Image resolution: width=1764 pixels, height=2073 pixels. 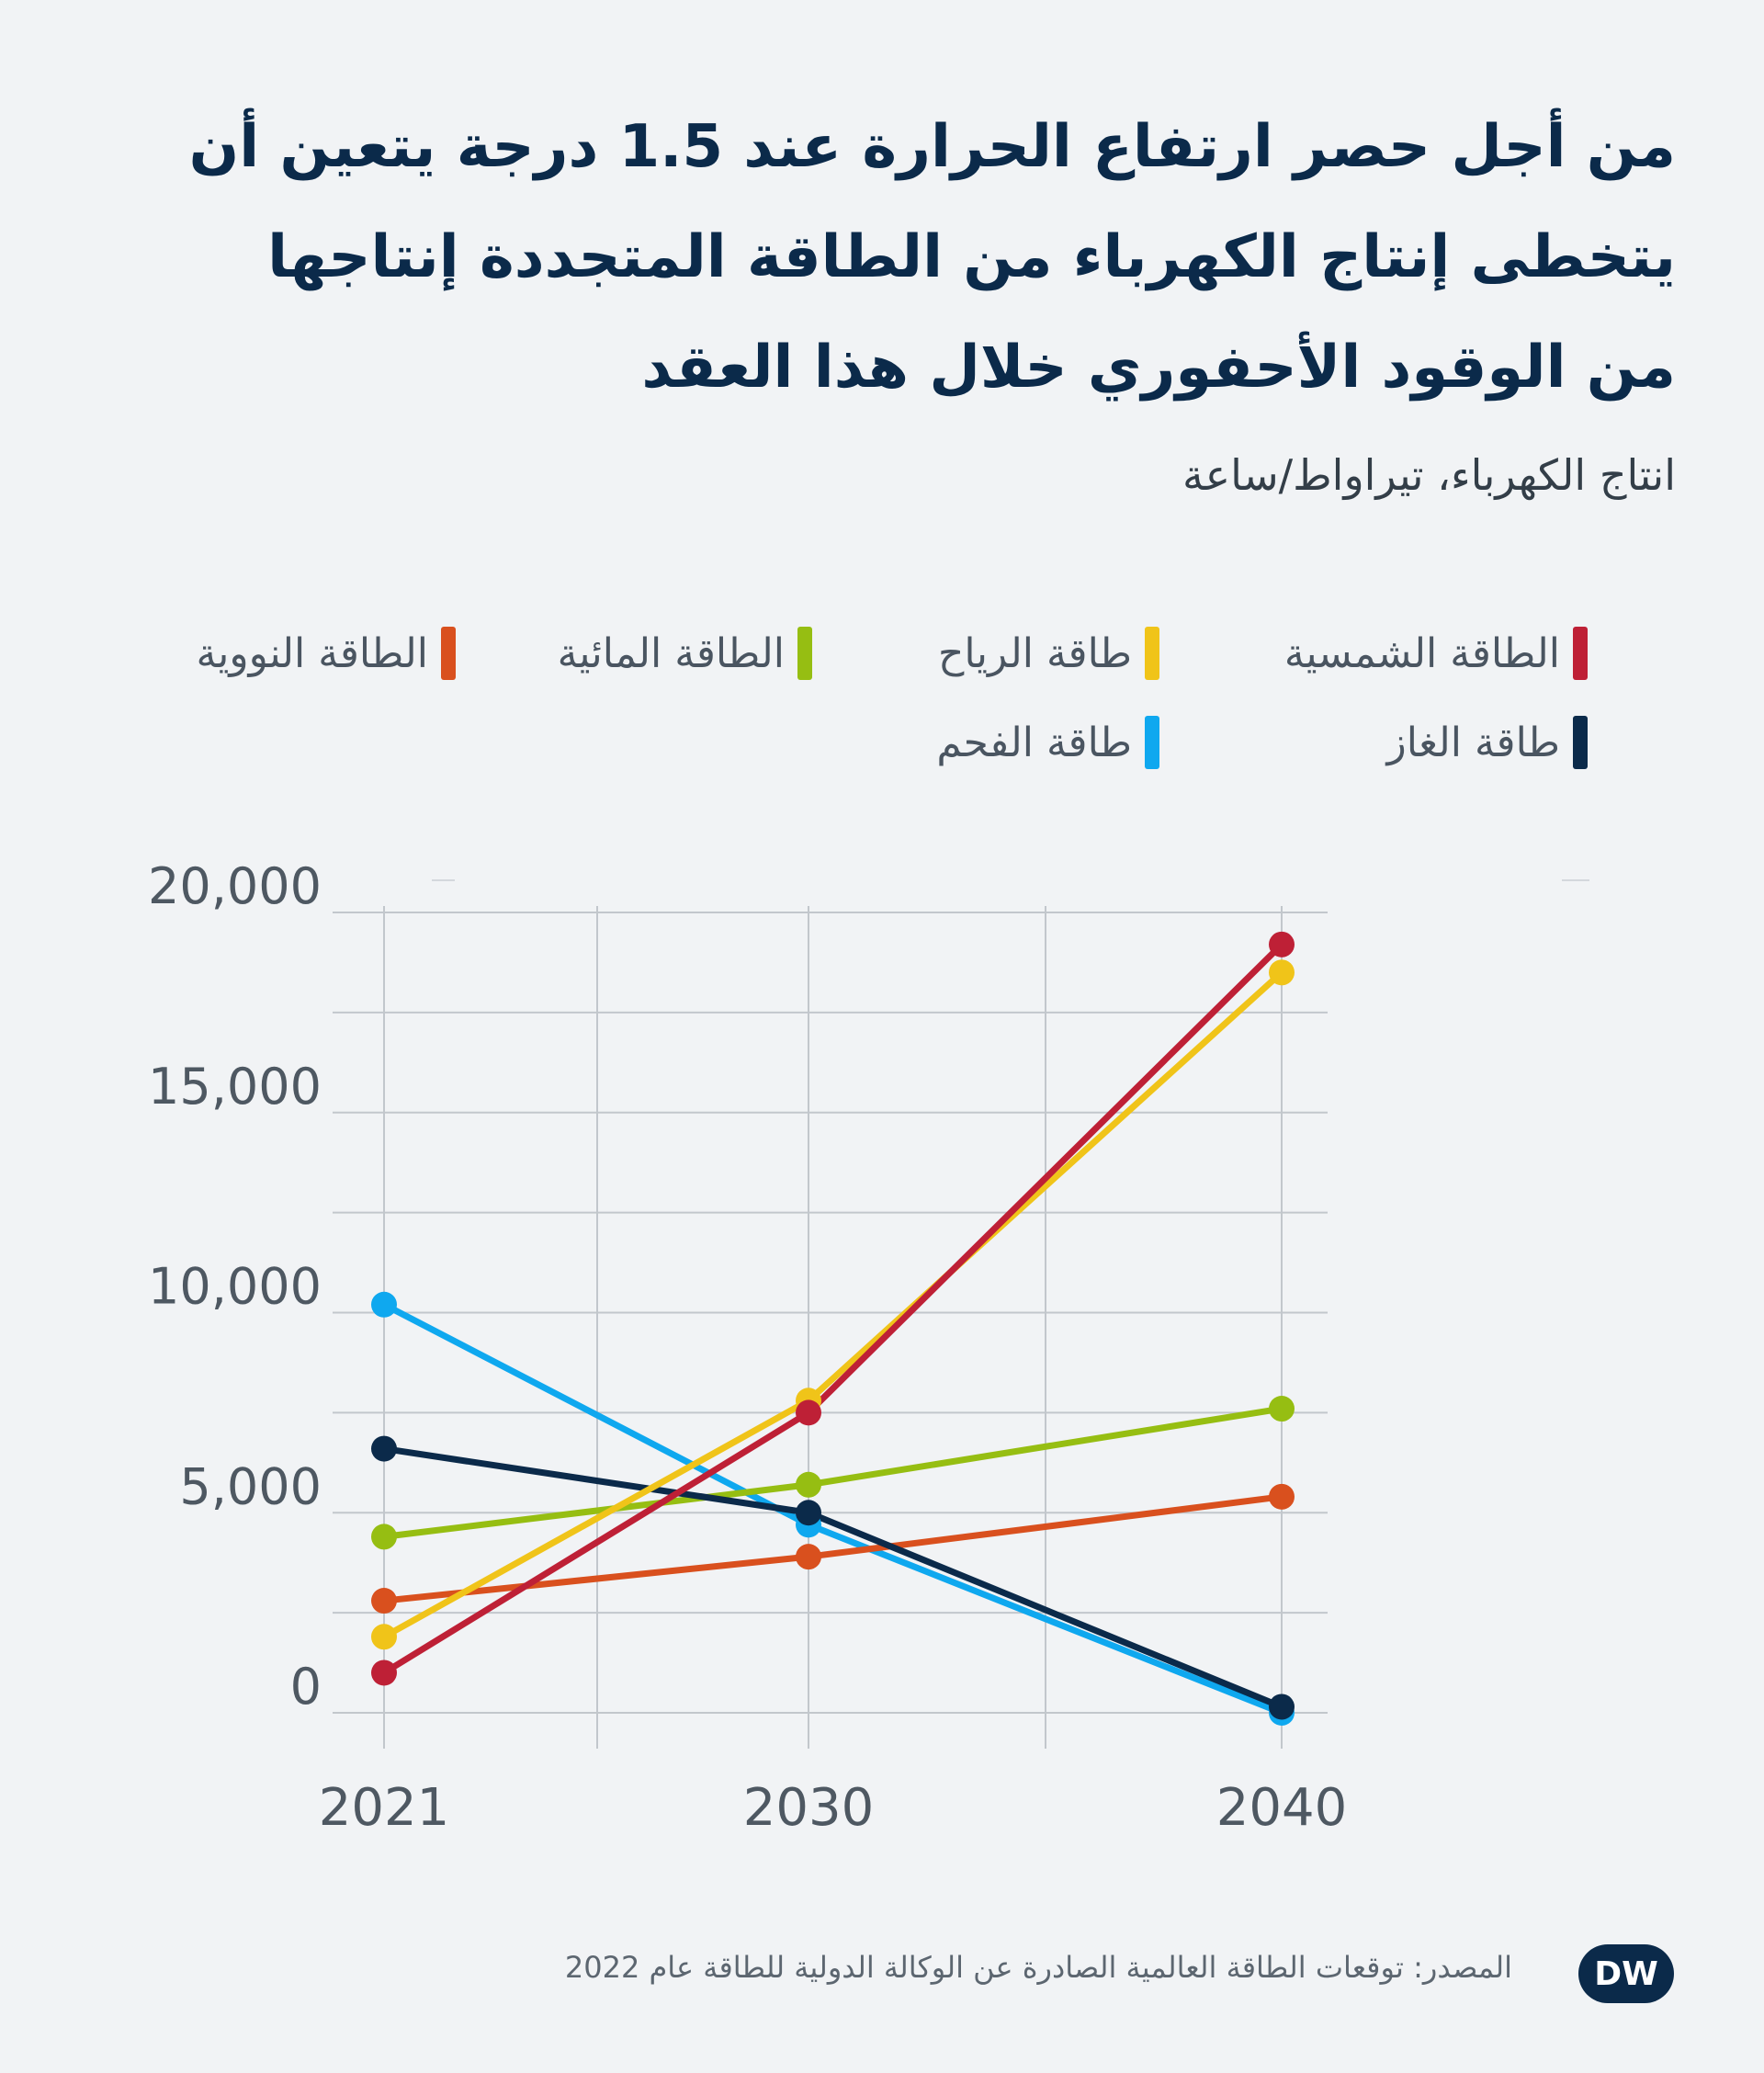 I want to click on legend-label-hydro: الطاقة المائية, so click(x=671, y=653).